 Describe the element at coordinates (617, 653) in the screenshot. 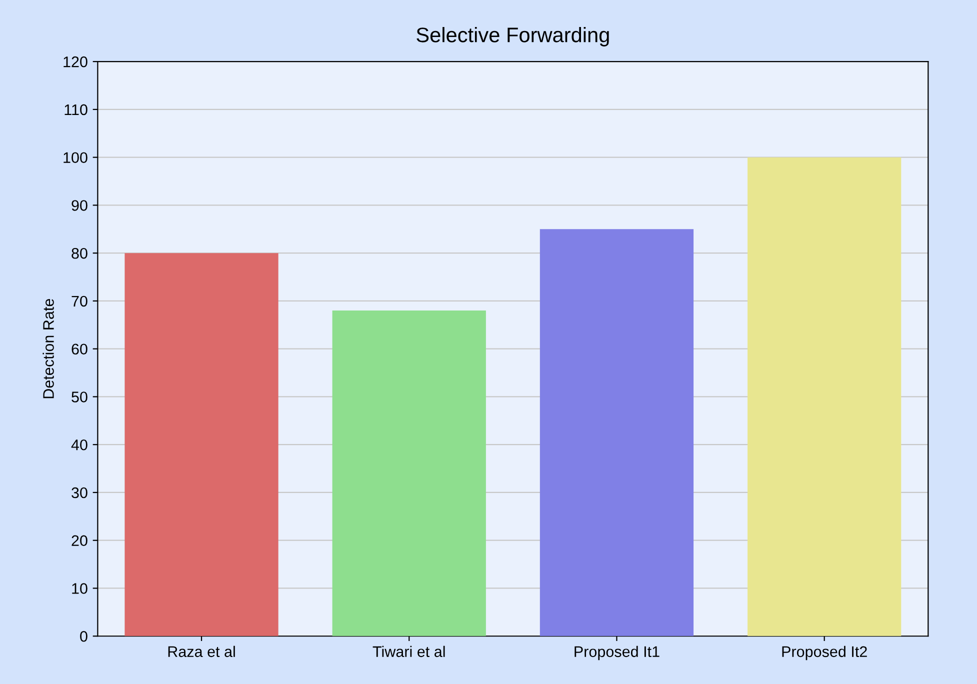

I see `x-tick-label: Proposed It1` at that location.